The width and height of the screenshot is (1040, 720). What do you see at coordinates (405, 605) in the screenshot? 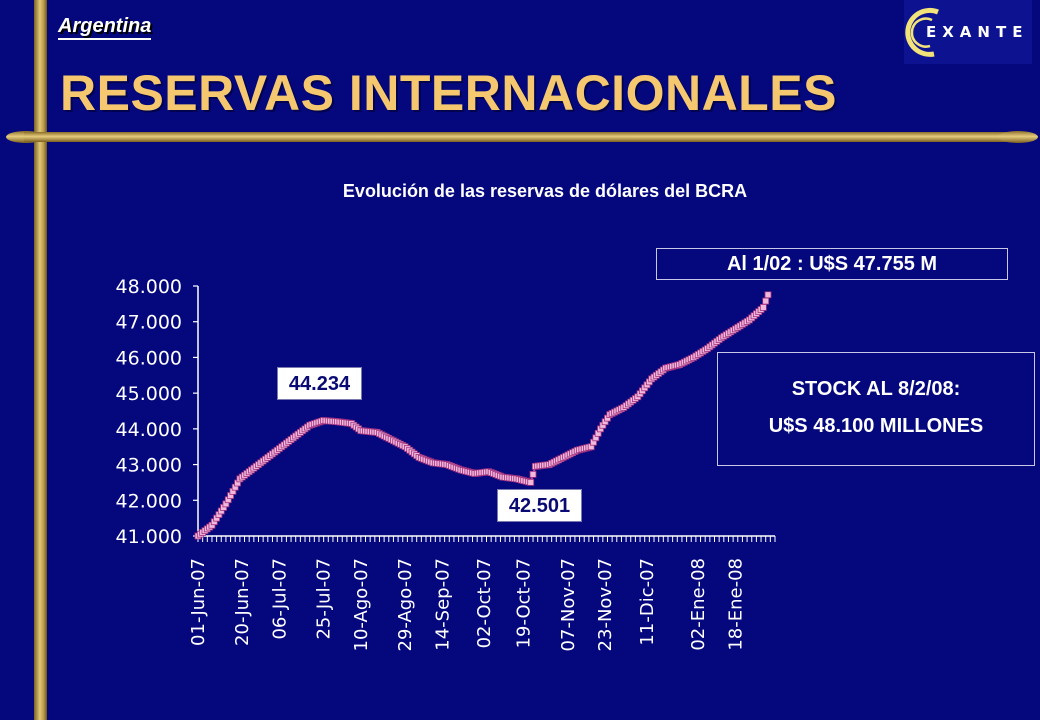
I see `x-tick-label: 29-Ago-07` at bounding box center [405, 605].